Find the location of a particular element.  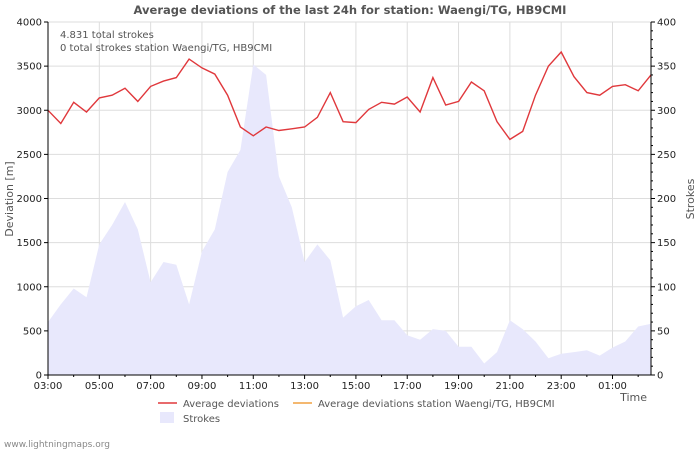

y-axis-left-ticks: 0 500 1000 1500 2000 2500 3000 3500 4000 is located at coordinates (32, 200).